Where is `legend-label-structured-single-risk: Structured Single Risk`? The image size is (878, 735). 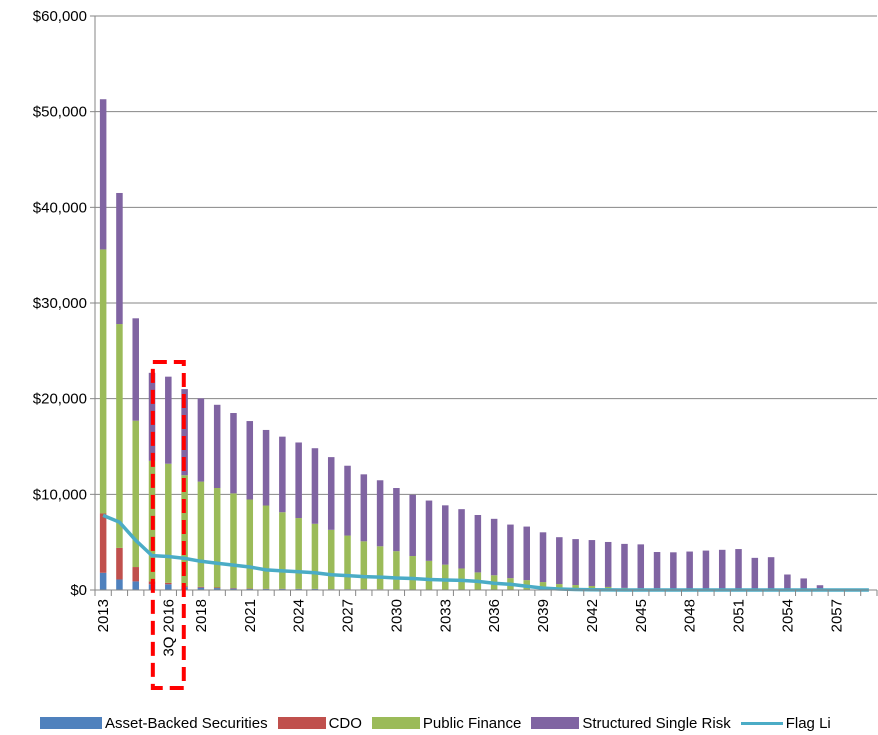
legend-label-structured-single-risk: Structured Single Risk is located at coordinates (656, 723).